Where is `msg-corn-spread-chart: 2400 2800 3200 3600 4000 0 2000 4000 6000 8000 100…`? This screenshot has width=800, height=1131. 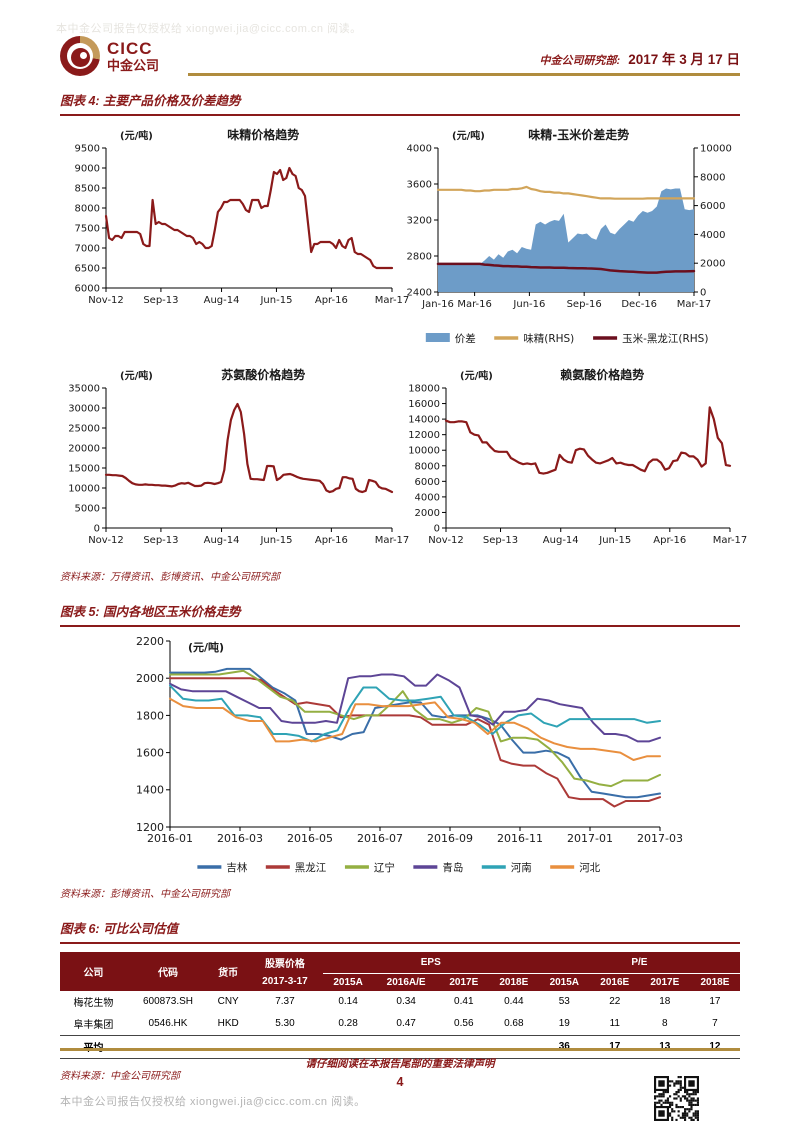 msg-corn-spread-chart: 2400 2800 3200 3600 4000 0 2000 4000 6000 8000 100… is located at coordinates (569, 236).